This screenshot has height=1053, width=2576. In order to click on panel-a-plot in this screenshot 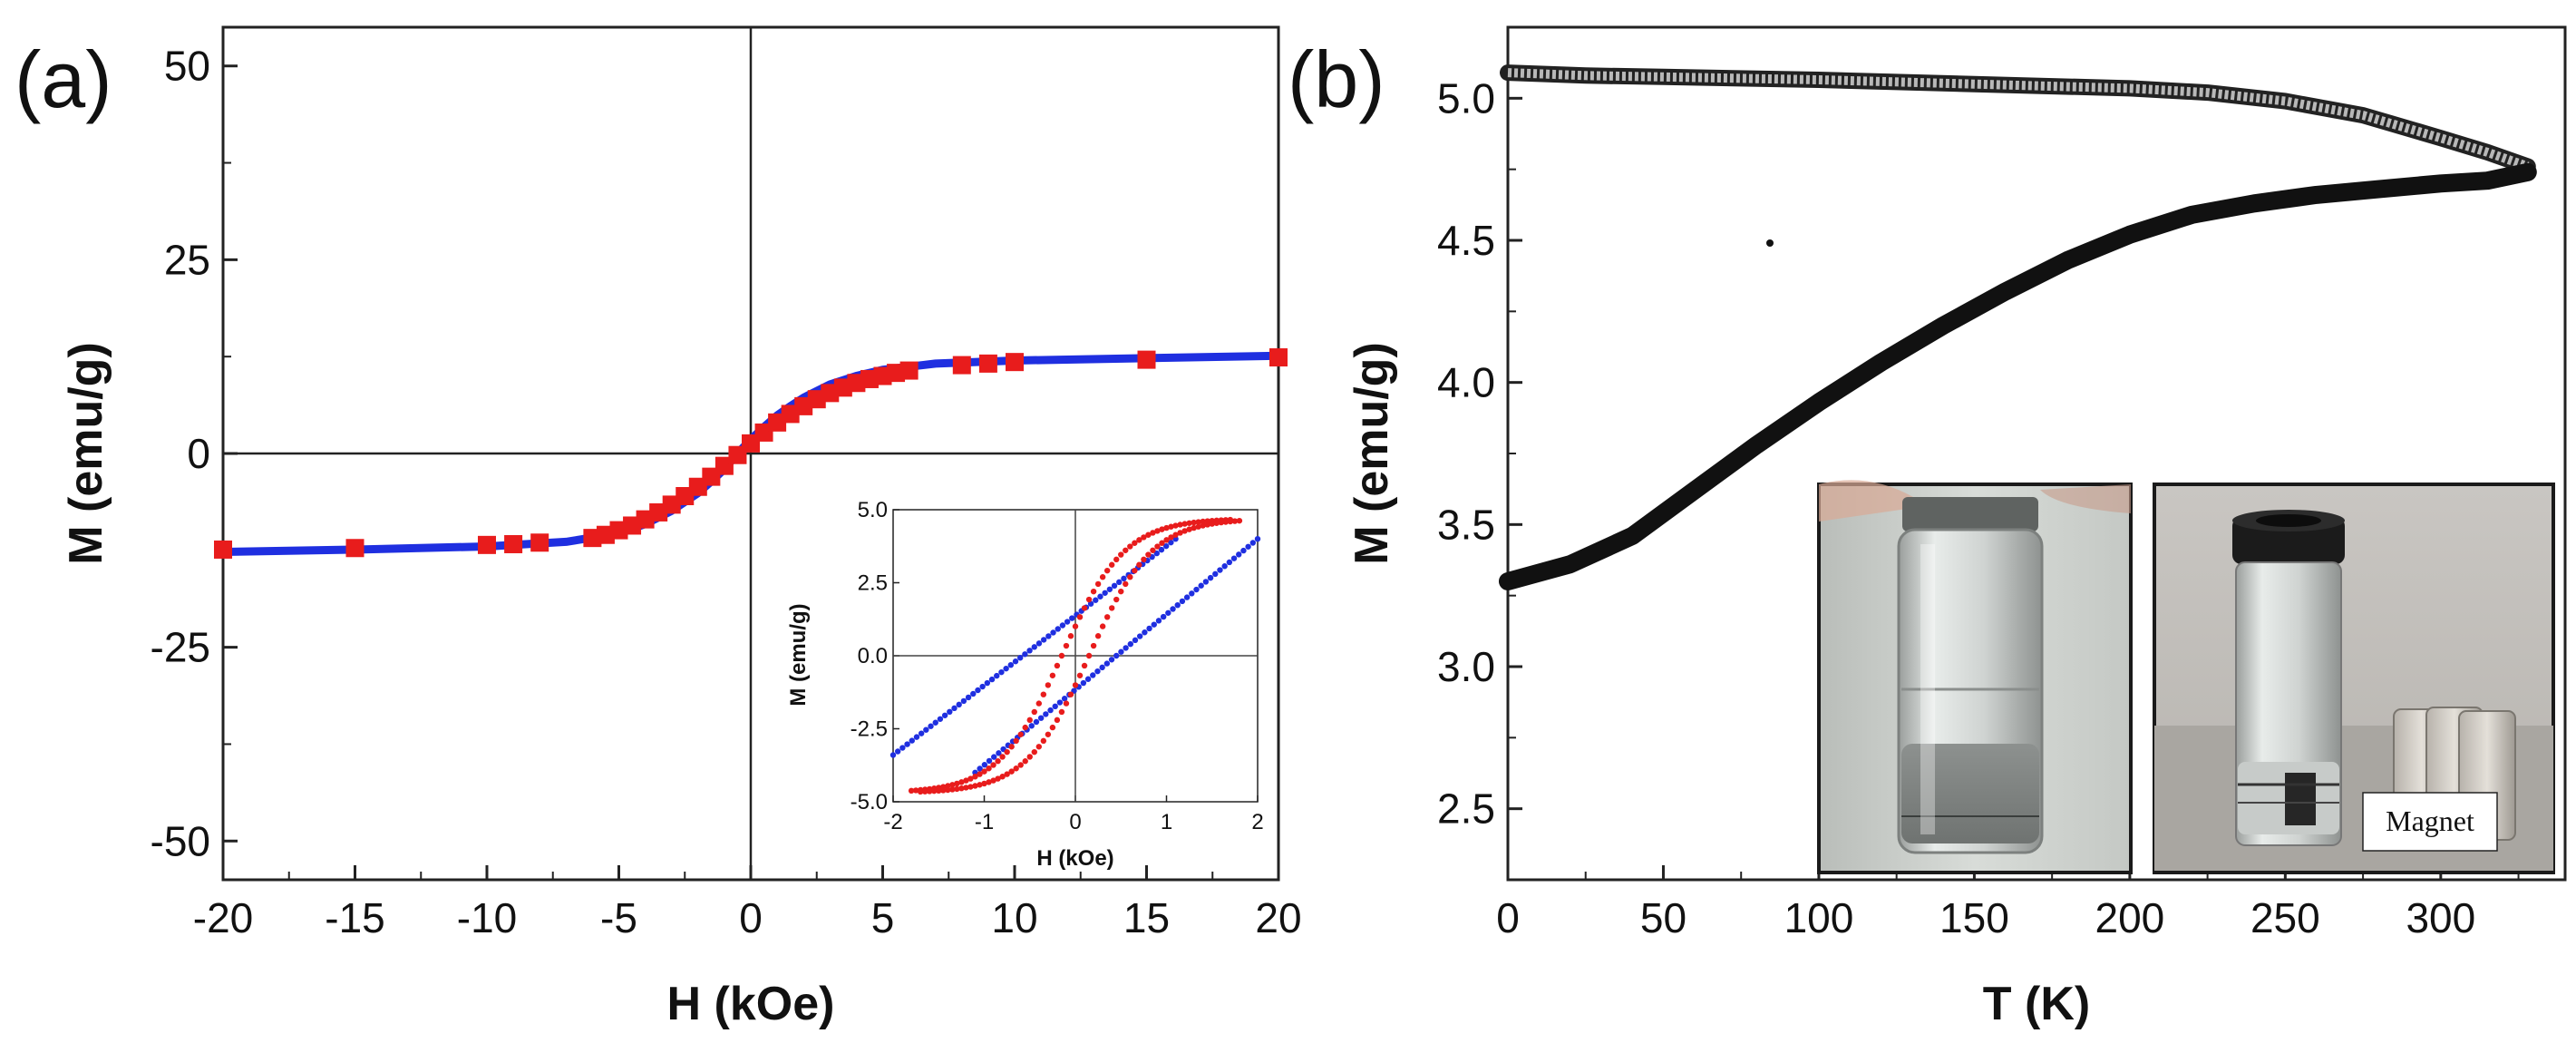, I will do `click(751, 453)`.